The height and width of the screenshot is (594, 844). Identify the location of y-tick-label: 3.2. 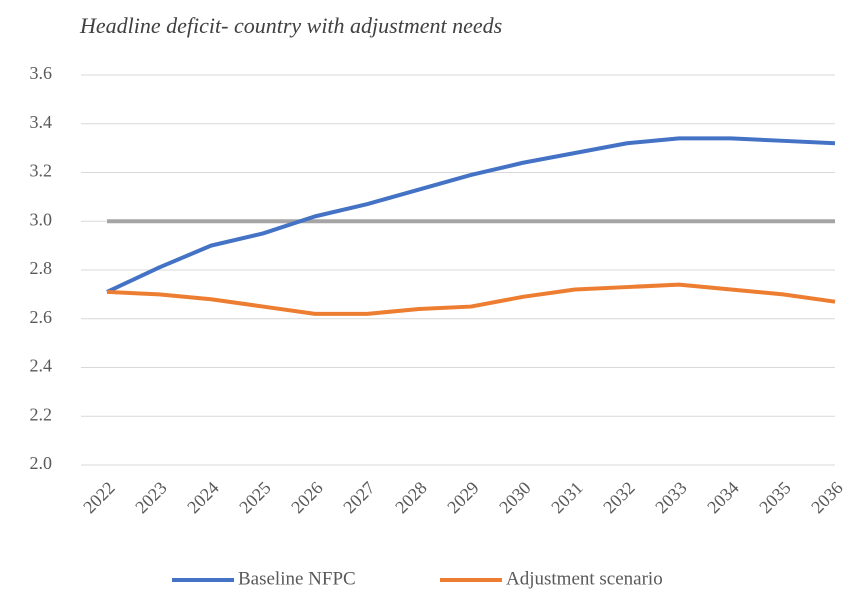
(41, 171).